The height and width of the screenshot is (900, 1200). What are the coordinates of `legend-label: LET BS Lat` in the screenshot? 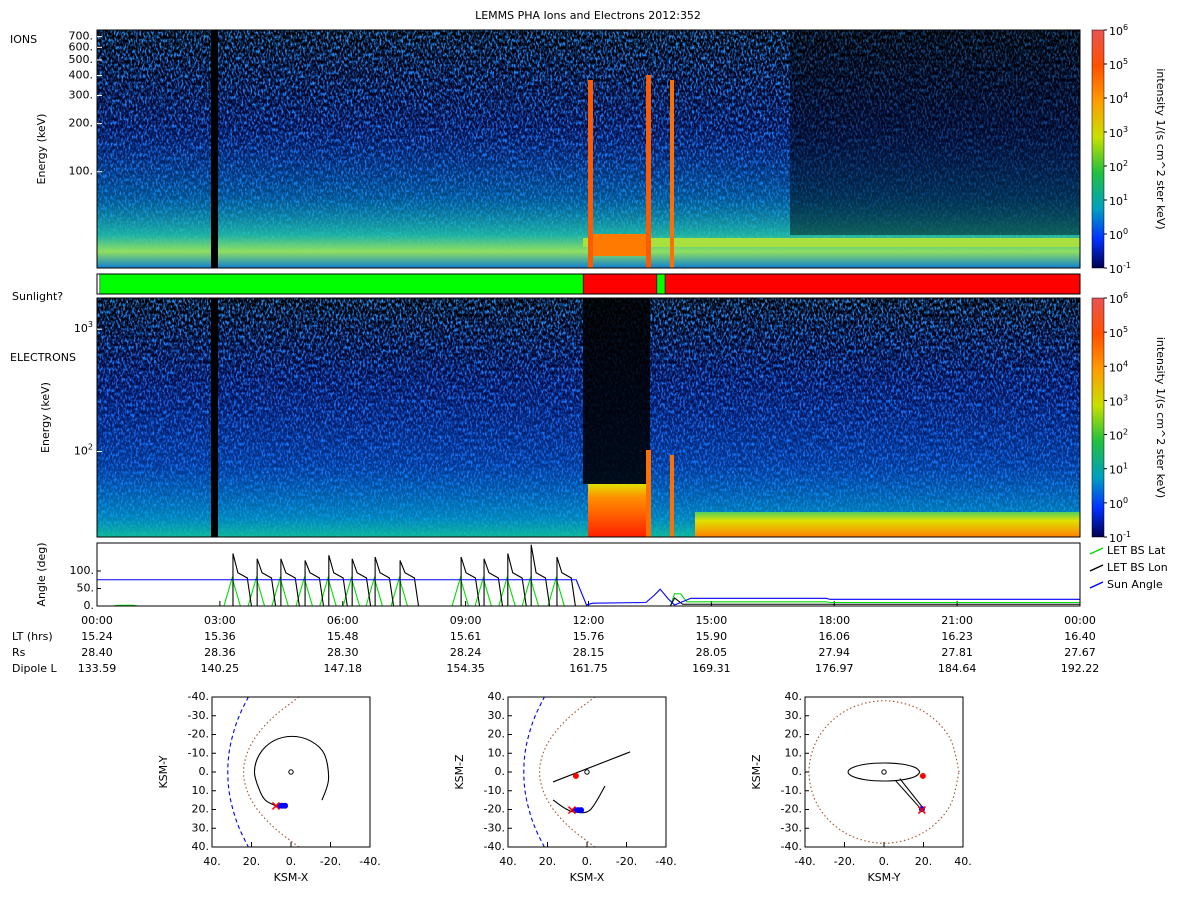 It's located at (1136, 550).